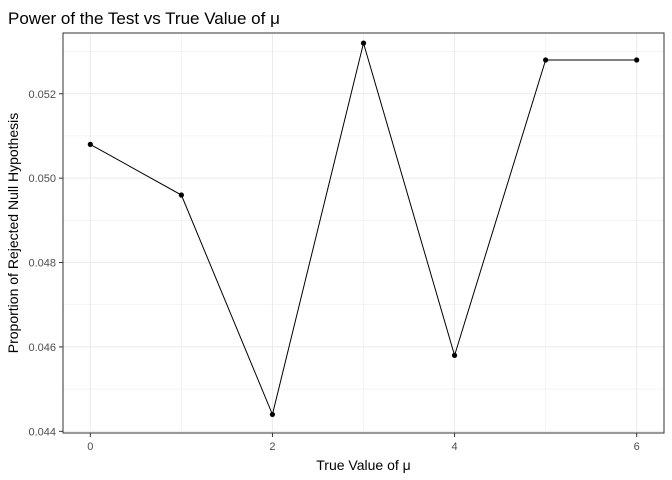 This screenshot has width=672, height=480. I want to click on chart-title: Power of the Test vs True Value of μ, so click(144, 18).